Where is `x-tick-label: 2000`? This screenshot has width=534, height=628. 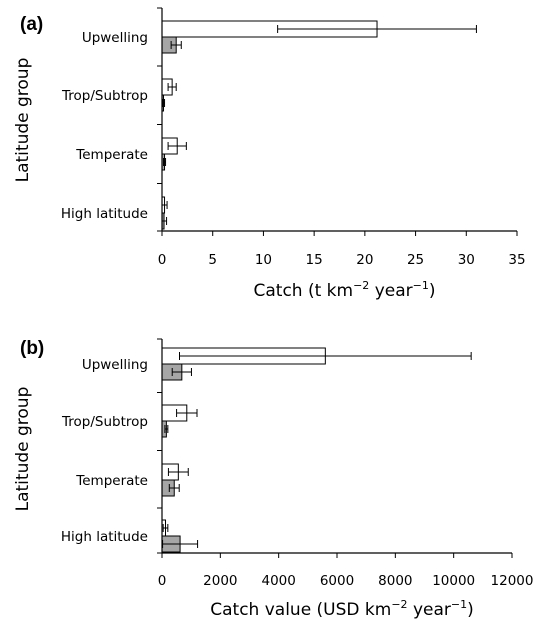 x-tick-label: 2000 is located at coordinates (220, 581).